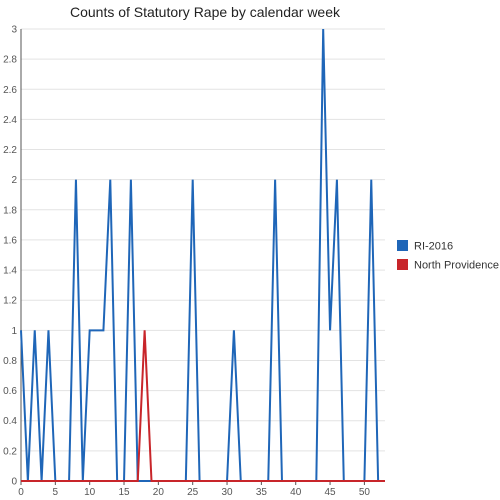 The width and height of the screenshot is (500, 500). What do you see at coordinates (10, 451) in the screenshot?
I see `y-tick-label: 0.2` at bounding box center [10, 451].